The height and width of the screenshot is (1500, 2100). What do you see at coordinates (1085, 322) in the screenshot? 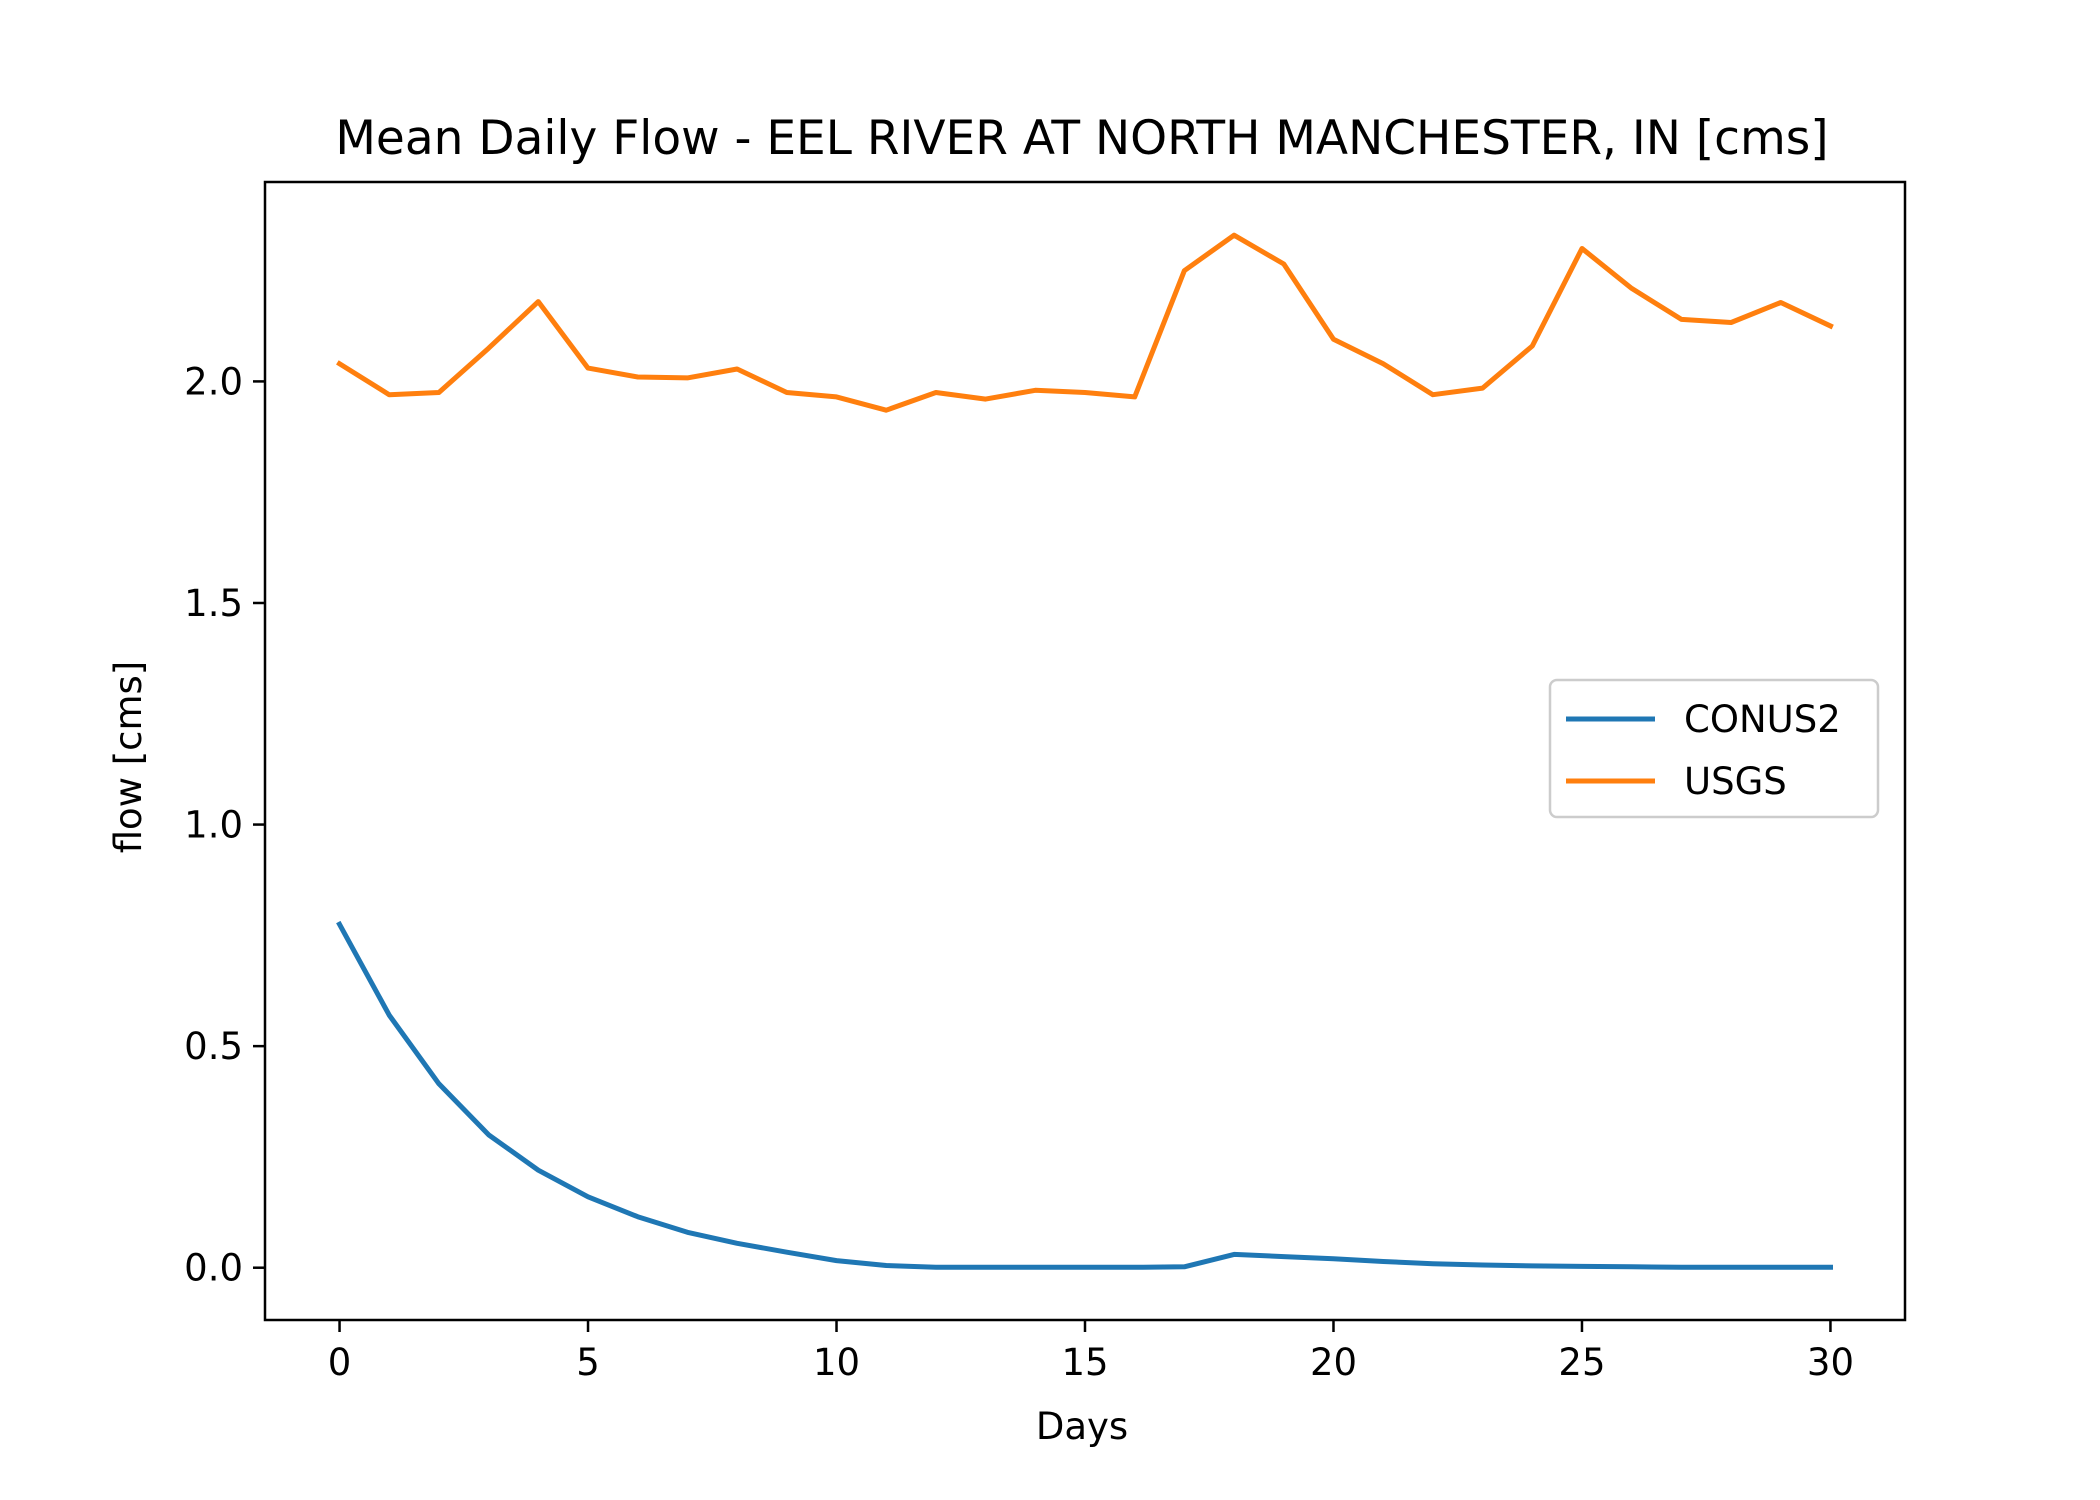
I see `series-line-usgs` at bounding box center [1085, 322].